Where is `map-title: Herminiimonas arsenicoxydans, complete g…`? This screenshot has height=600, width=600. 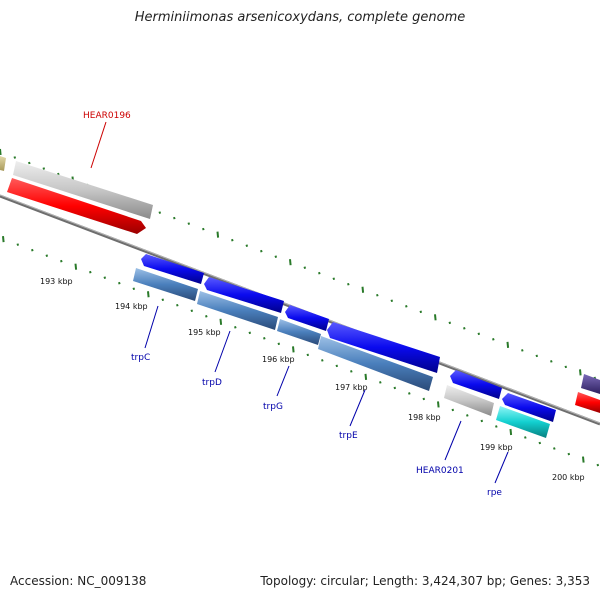 map-title: Herminiimonas arsenicoxydans, complete g… is located at coordinates (300, 17).